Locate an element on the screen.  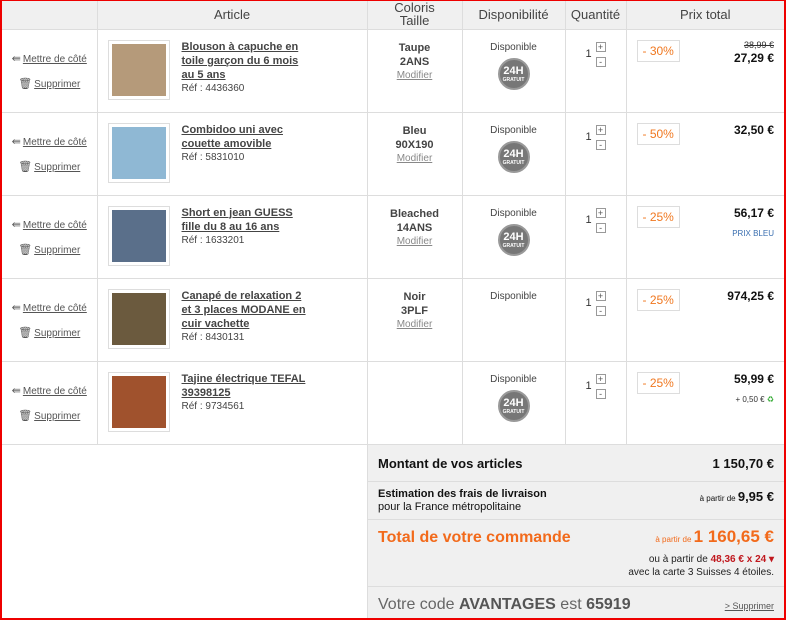
credit-prefix: ou à partir de is located at coordinates (678, 559).